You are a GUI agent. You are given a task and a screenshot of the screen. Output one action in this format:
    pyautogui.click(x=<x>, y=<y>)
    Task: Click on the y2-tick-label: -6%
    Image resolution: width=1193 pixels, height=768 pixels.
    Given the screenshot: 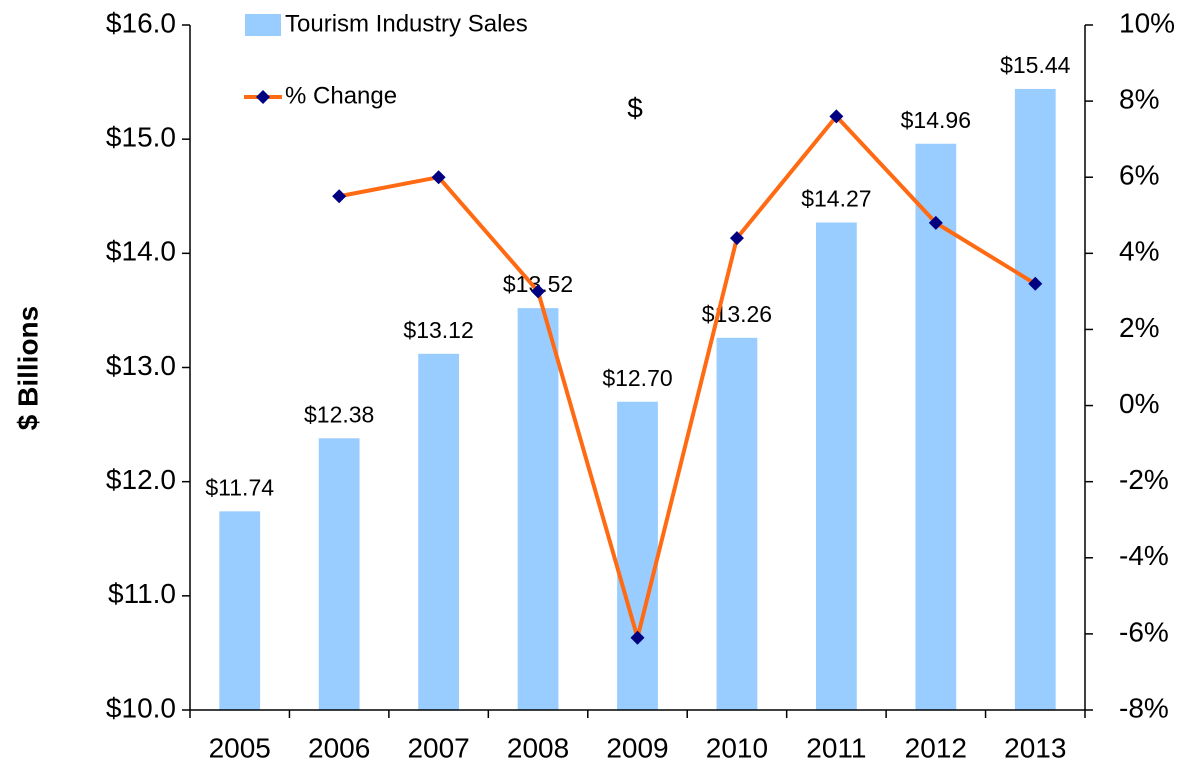 What is the action you would take?
    pyautogui.click(x=1144, y=631)
    